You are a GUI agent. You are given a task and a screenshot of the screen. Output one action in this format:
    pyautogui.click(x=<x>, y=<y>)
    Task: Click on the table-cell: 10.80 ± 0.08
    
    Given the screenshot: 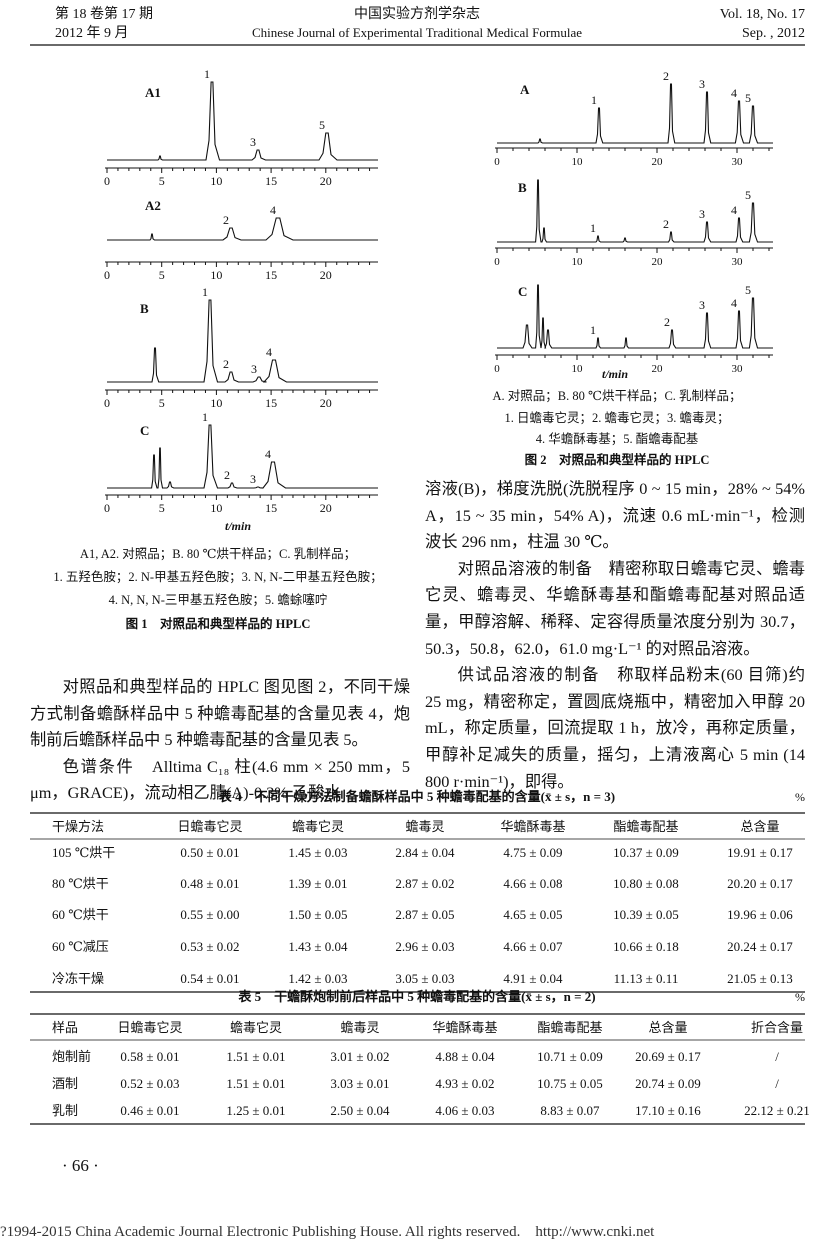 What is the action you would take?
    pyautogui.click(x=646, y=883)
    